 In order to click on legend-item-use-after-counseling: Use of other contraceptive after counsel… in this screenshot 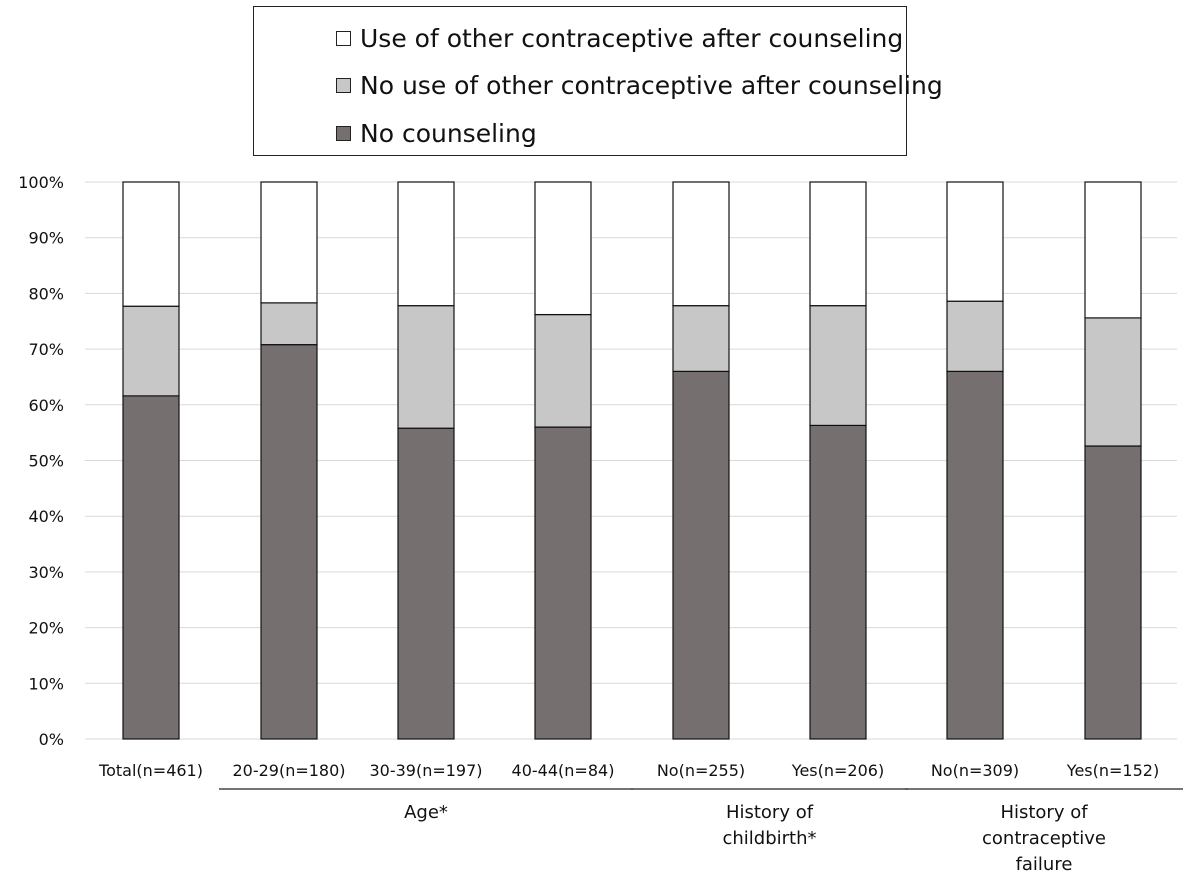, I will do `click(619, 38)`.